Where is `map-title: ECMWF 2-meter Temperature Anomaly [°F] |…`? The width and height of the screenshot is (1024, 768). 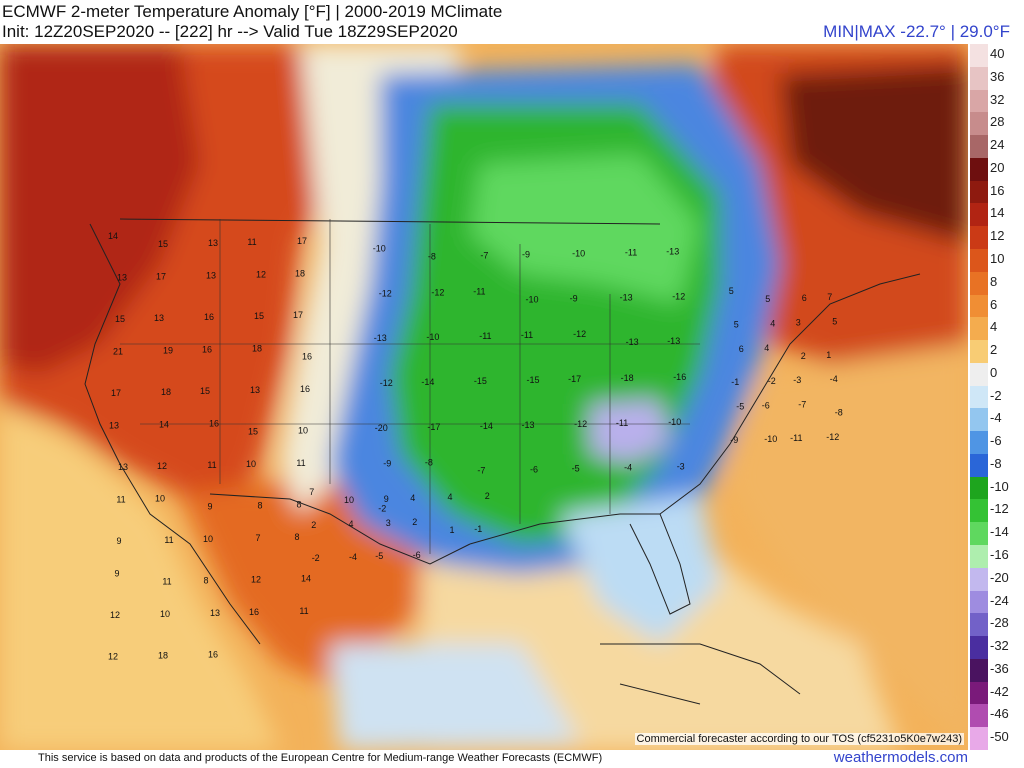
map-title: ECMWF 2-meter Temperature Anomaly [°F] |… is located at coordinates (252, 11).